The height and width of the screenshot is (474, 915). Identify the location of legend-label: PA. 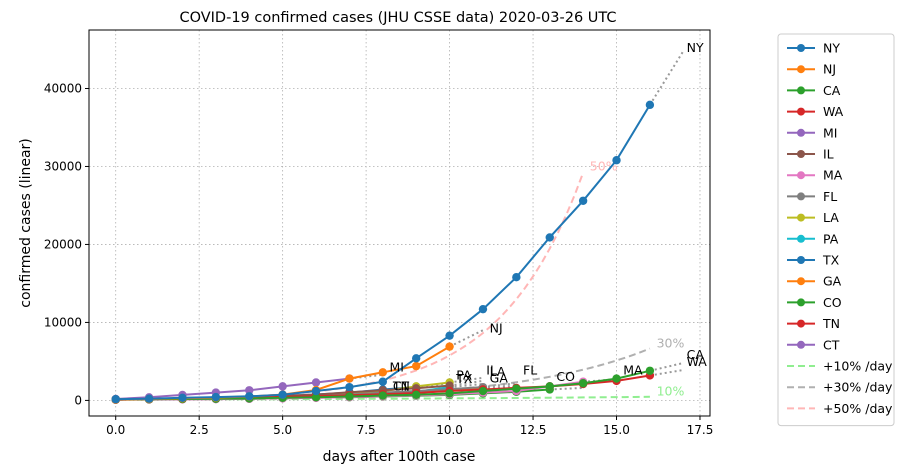
(831, 238).